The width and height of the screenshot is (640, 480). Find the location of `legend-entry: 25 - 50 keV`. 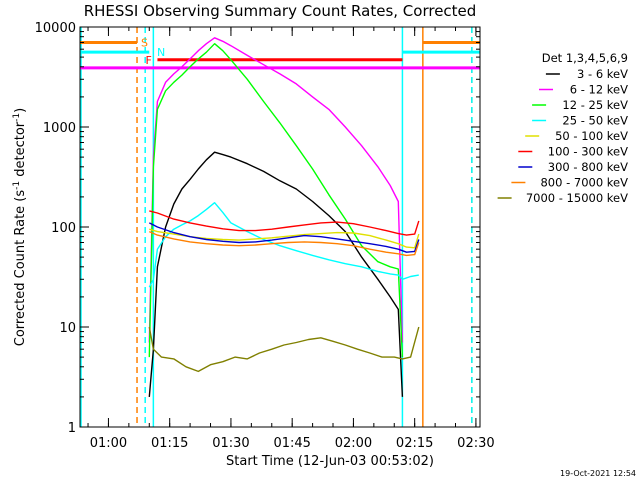

legend-entry: 25 - 50 keV is located at coordinates (595, 121).